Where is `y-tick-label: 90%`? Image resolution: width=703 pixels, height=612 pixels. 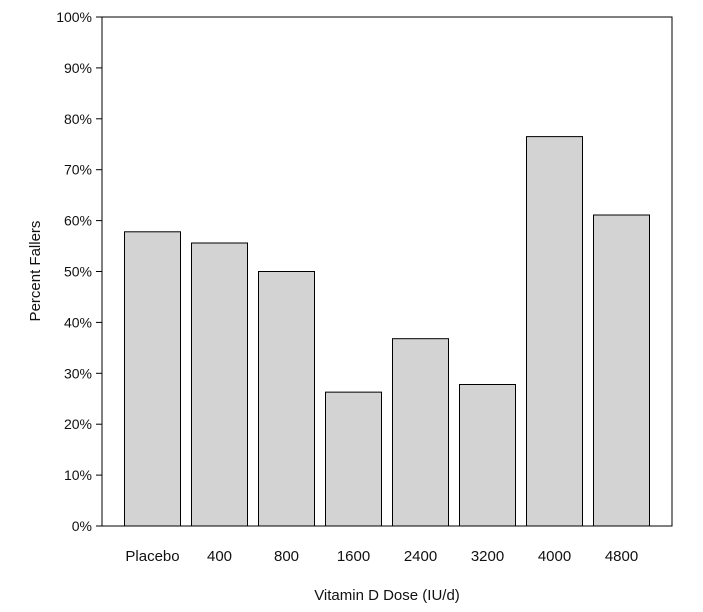 y-tick-label: 90% is located at coordinates (78, 68).